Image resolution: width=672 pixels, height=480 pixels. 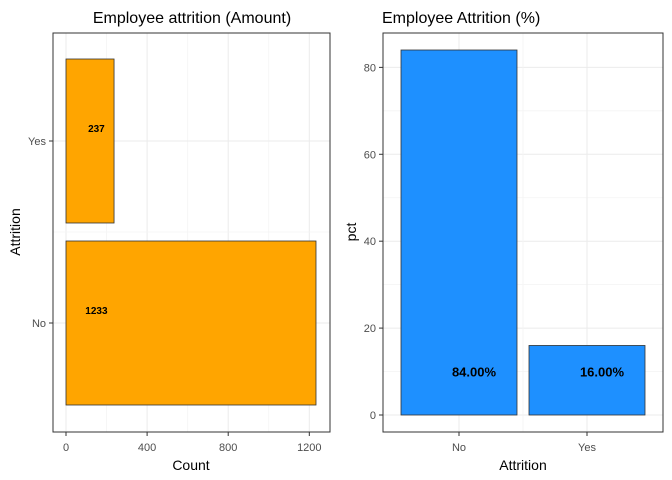 What do you see at coordinates (370, 68) in the screenshot?
I see `percent-chart-y-tick-label: 80` at bounding box center [370, 68].